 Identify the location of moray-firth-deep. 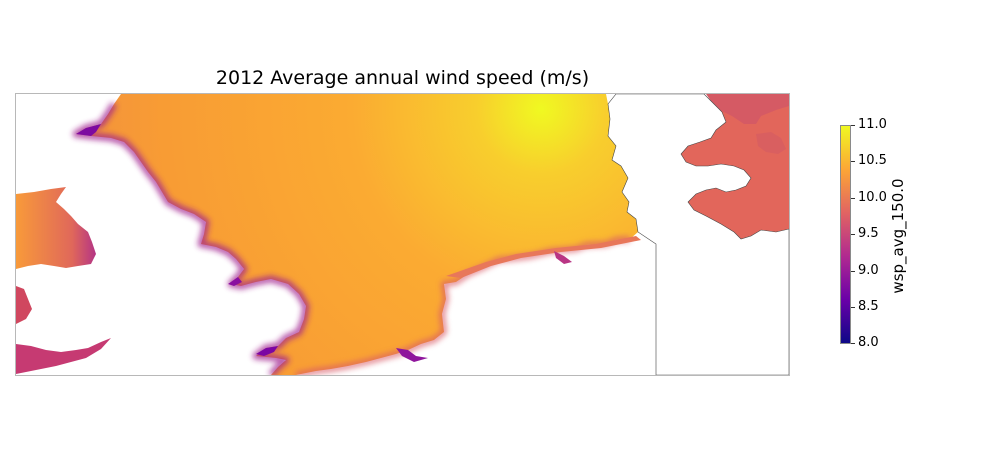
(88, 130).